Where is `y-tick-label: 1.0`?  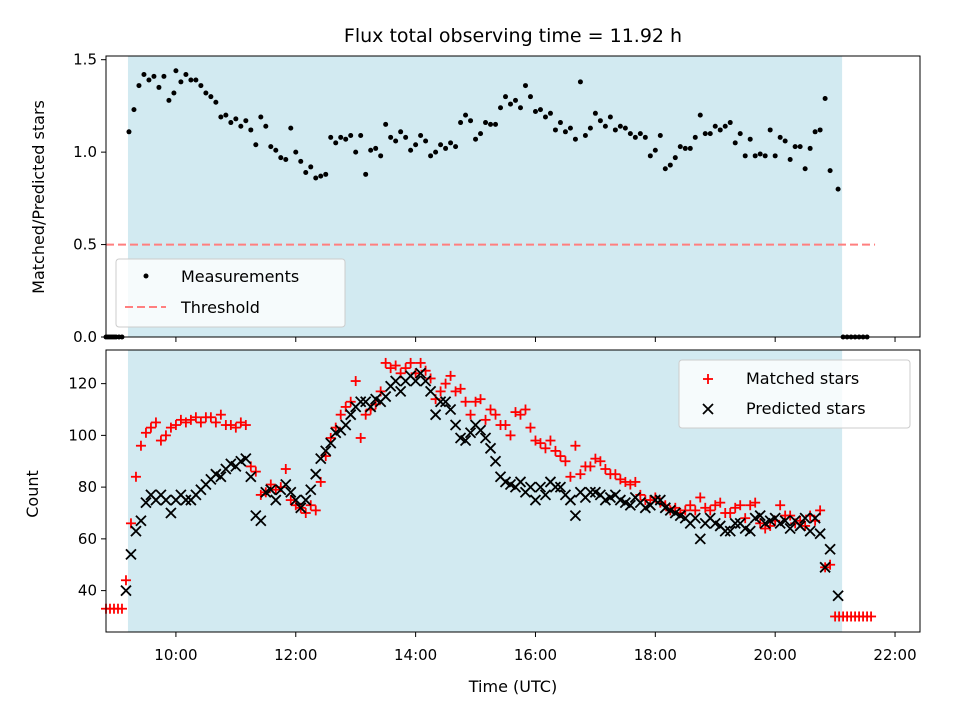
y-tick-label: 1.0 is located at coordinates (85, 152).